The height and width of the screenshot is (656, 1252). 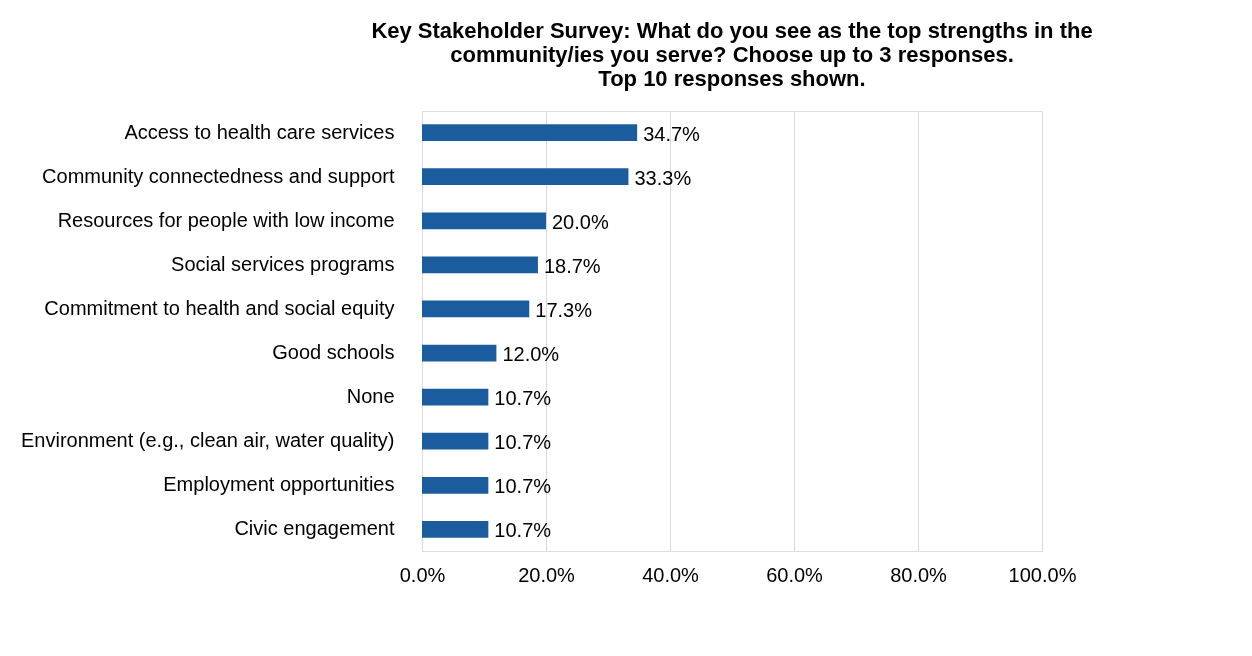 I want to click on x-tick-label: 40.0%, so click(x=671, y=574).